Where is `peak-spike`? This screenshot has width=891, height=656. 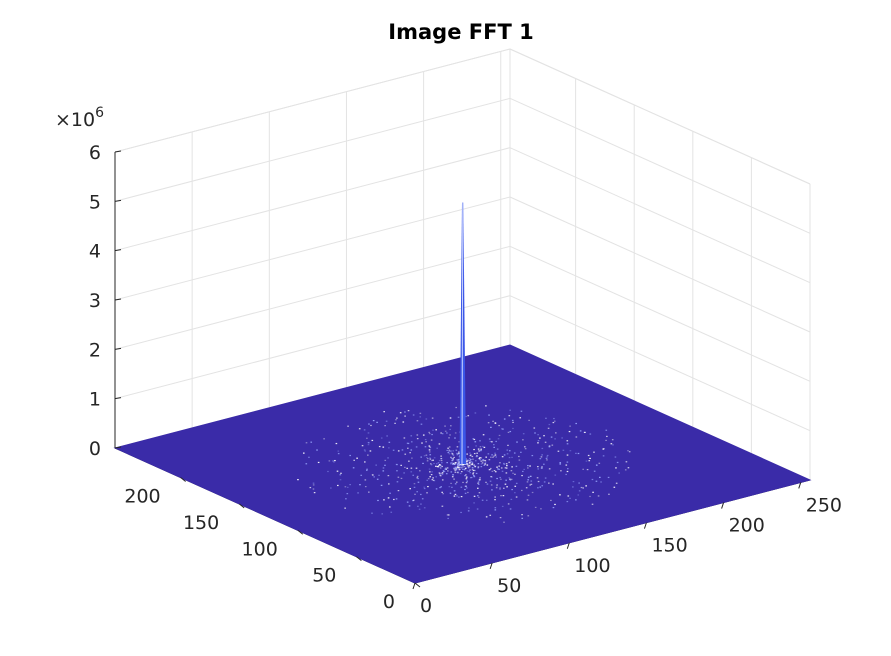 peak-spike is located at coordinates (462, 333).